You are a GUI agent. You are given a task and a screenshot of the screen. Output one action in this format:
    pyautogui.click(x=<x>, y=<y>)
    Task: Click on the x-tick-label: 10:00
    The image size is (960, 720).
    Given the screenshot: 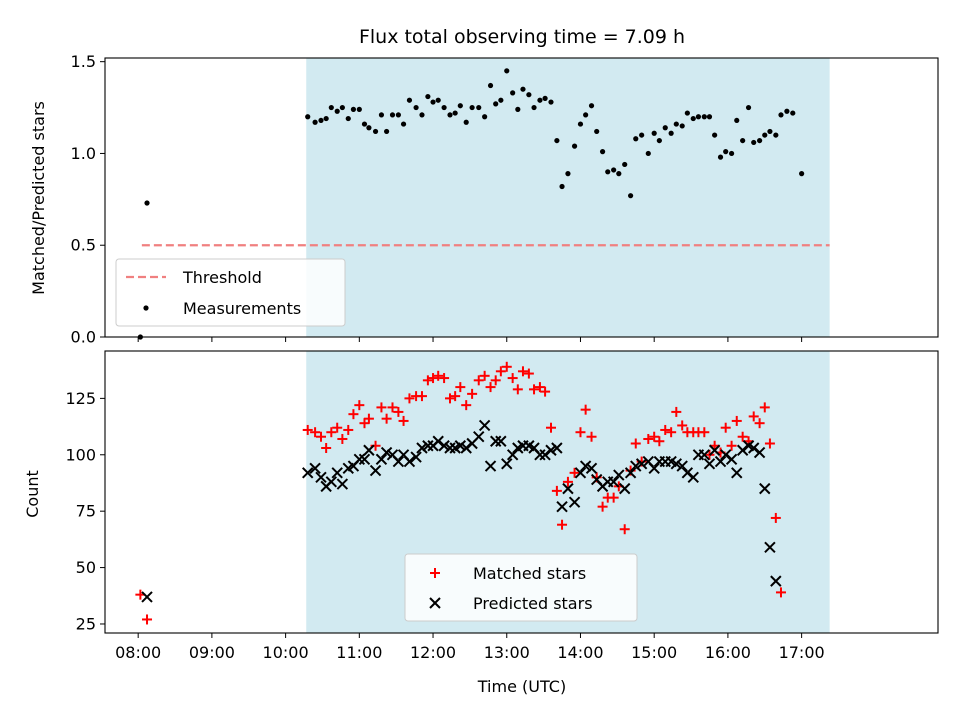 What is the action you would take?
    pyautogui.click(x=286, y=652)
    